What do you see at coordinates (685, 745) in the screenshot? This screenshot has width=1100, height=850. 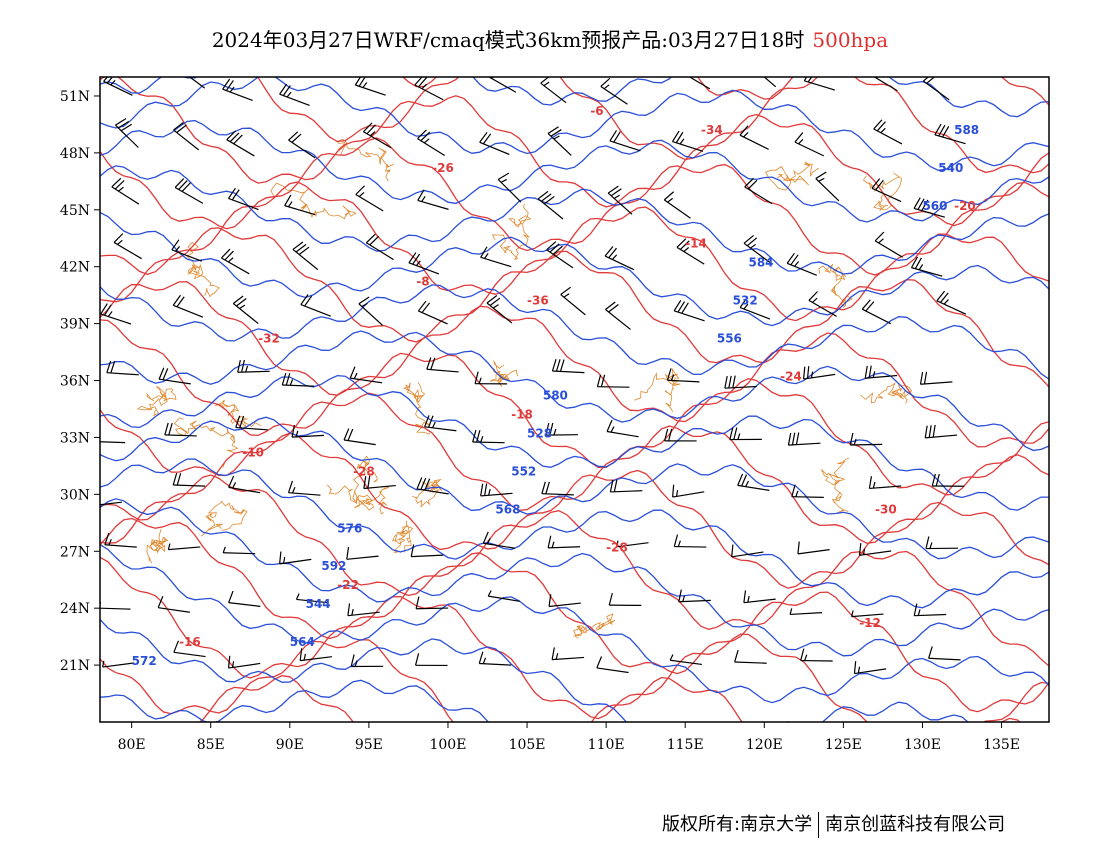 I see `x-tick-label: 115E` at bounding box center [685, 745].